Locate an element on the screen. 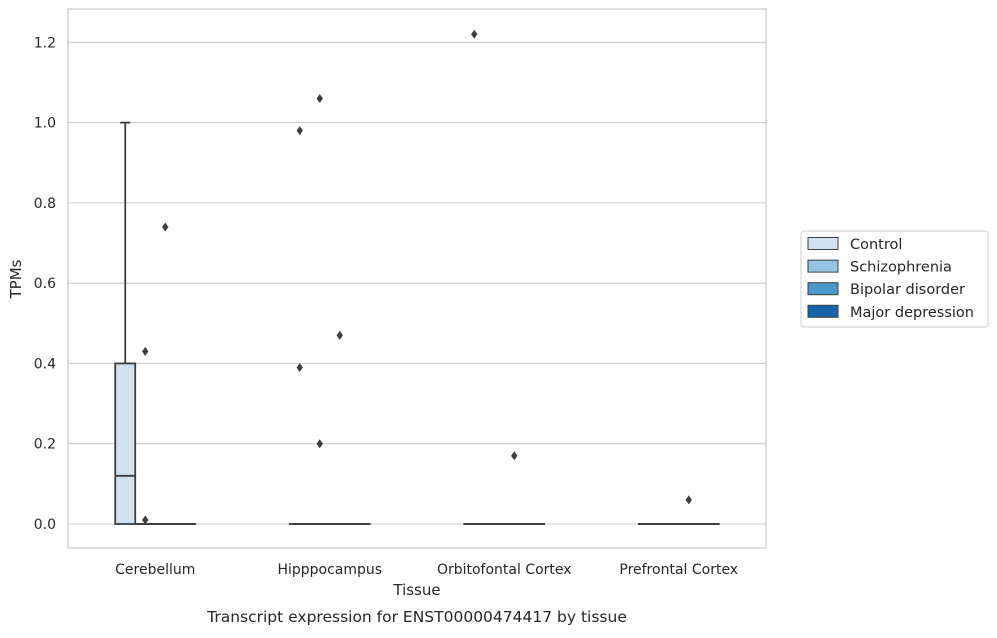 This screenshot has width=997, height=638. y-tick-labels: 0.0 0.2 0.4 0.6 0.8 1.0 1.2 is located at coordinates (45, 284).